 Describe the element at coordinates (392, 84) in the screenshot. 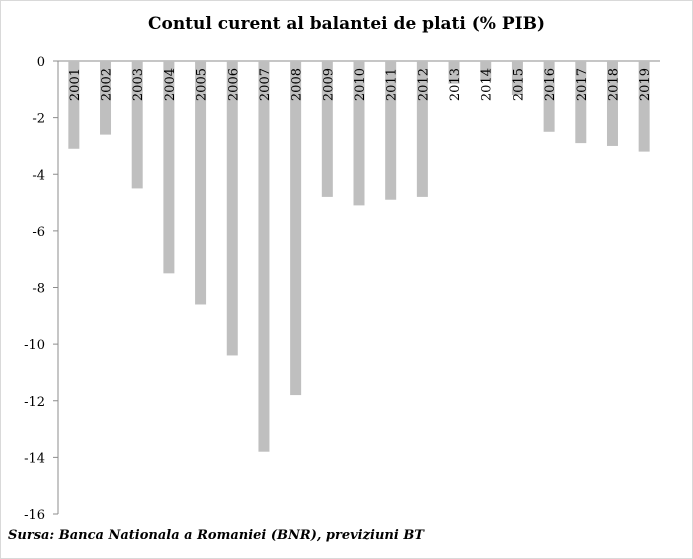

I see `x-category-label: 2011` at that location.